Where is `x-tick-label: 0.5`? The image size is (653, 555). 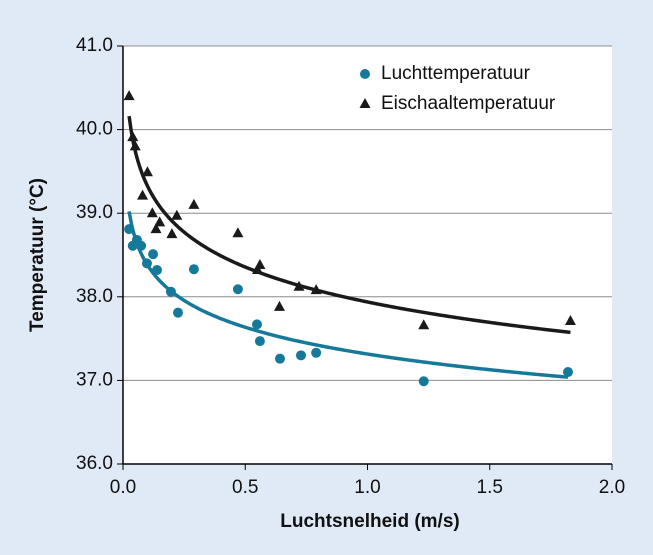
x-tick-label: 0.5 is located at coordinates (245, 487).